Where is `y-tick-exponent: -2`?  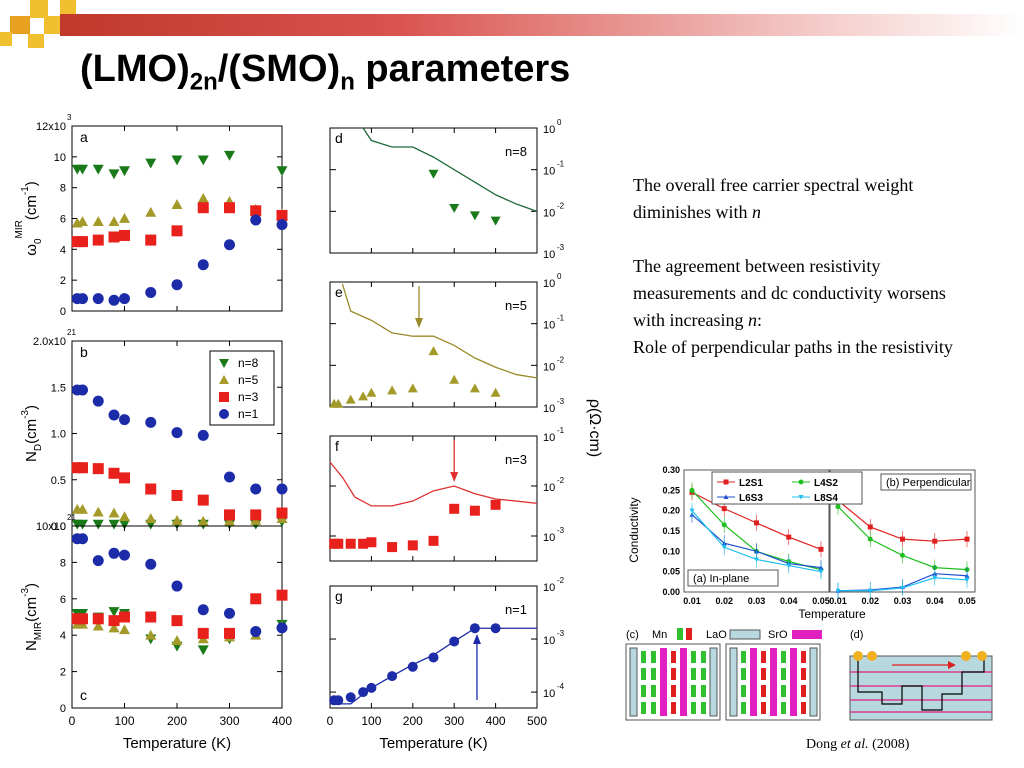
y-tick-exponent: -2 is located at coordinates (561, 359).